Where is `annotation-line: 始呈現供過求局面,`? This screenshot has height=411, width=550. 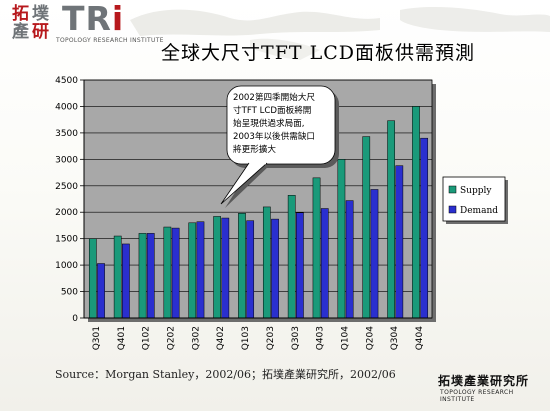 annotation-line: 始呈現供過求局面, is located at coordinates (268, 123).